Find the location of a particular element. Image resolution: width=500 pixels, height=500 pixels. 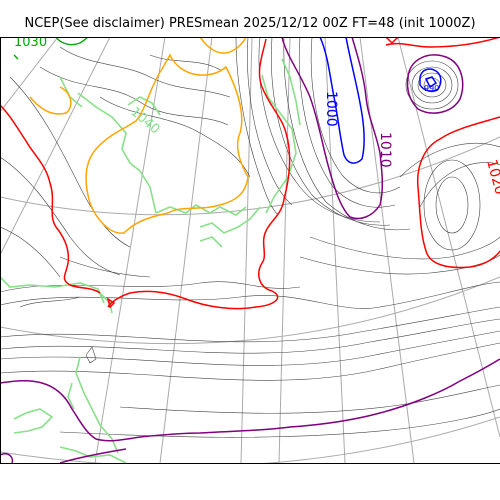

label-1030: 1030 is located at coordinates (30, 43).